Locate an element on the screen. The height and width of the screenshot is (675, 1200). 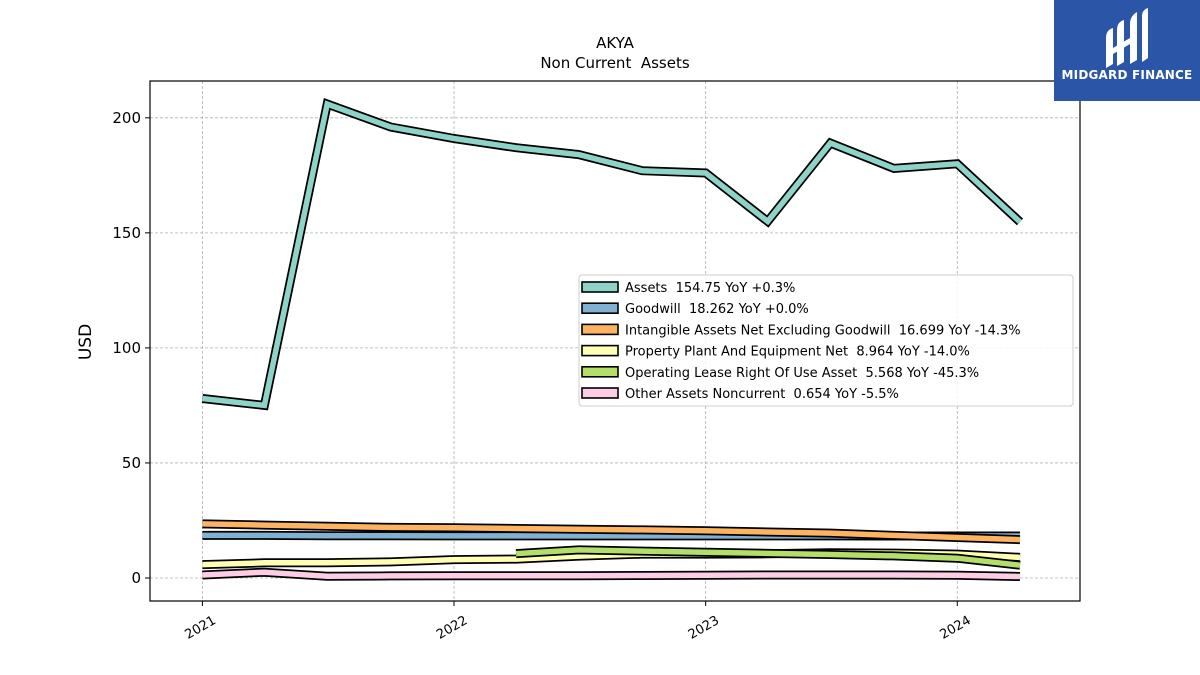
midgard-logo-icon is located at coordinates (1127, 38).